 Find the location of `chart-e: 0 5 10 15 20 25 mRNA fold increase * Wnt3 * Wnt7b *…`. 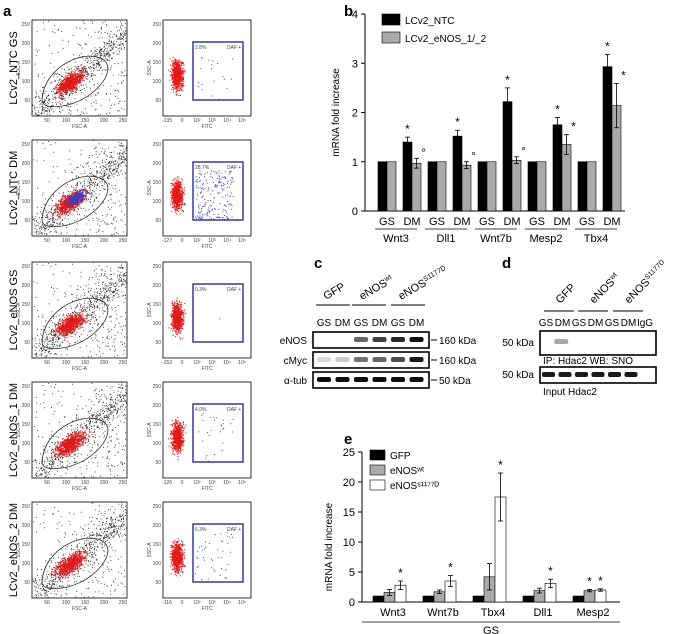

chart-e: 0 5 10 15 20 25 mRNA fold increase * Wnt3 * Wnt7b *… is located at coordinates (472, 540).